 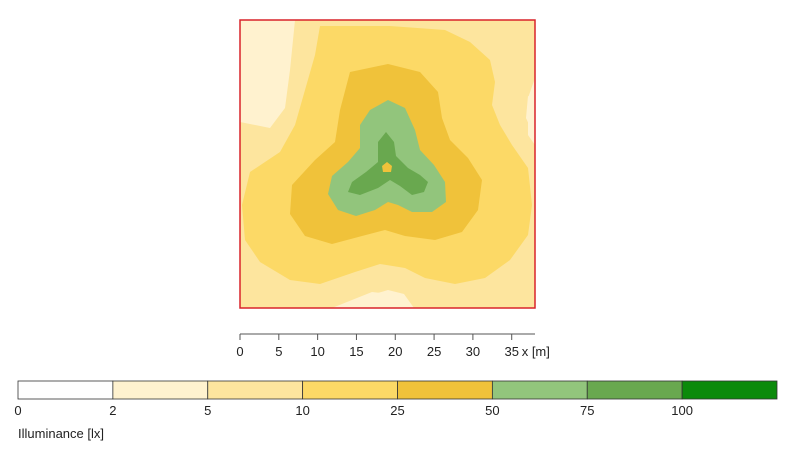 What do you see at coordinates (473, 351) in the screenshot?
I see `x-tick-label: 30` at bounding box center [473, 351].